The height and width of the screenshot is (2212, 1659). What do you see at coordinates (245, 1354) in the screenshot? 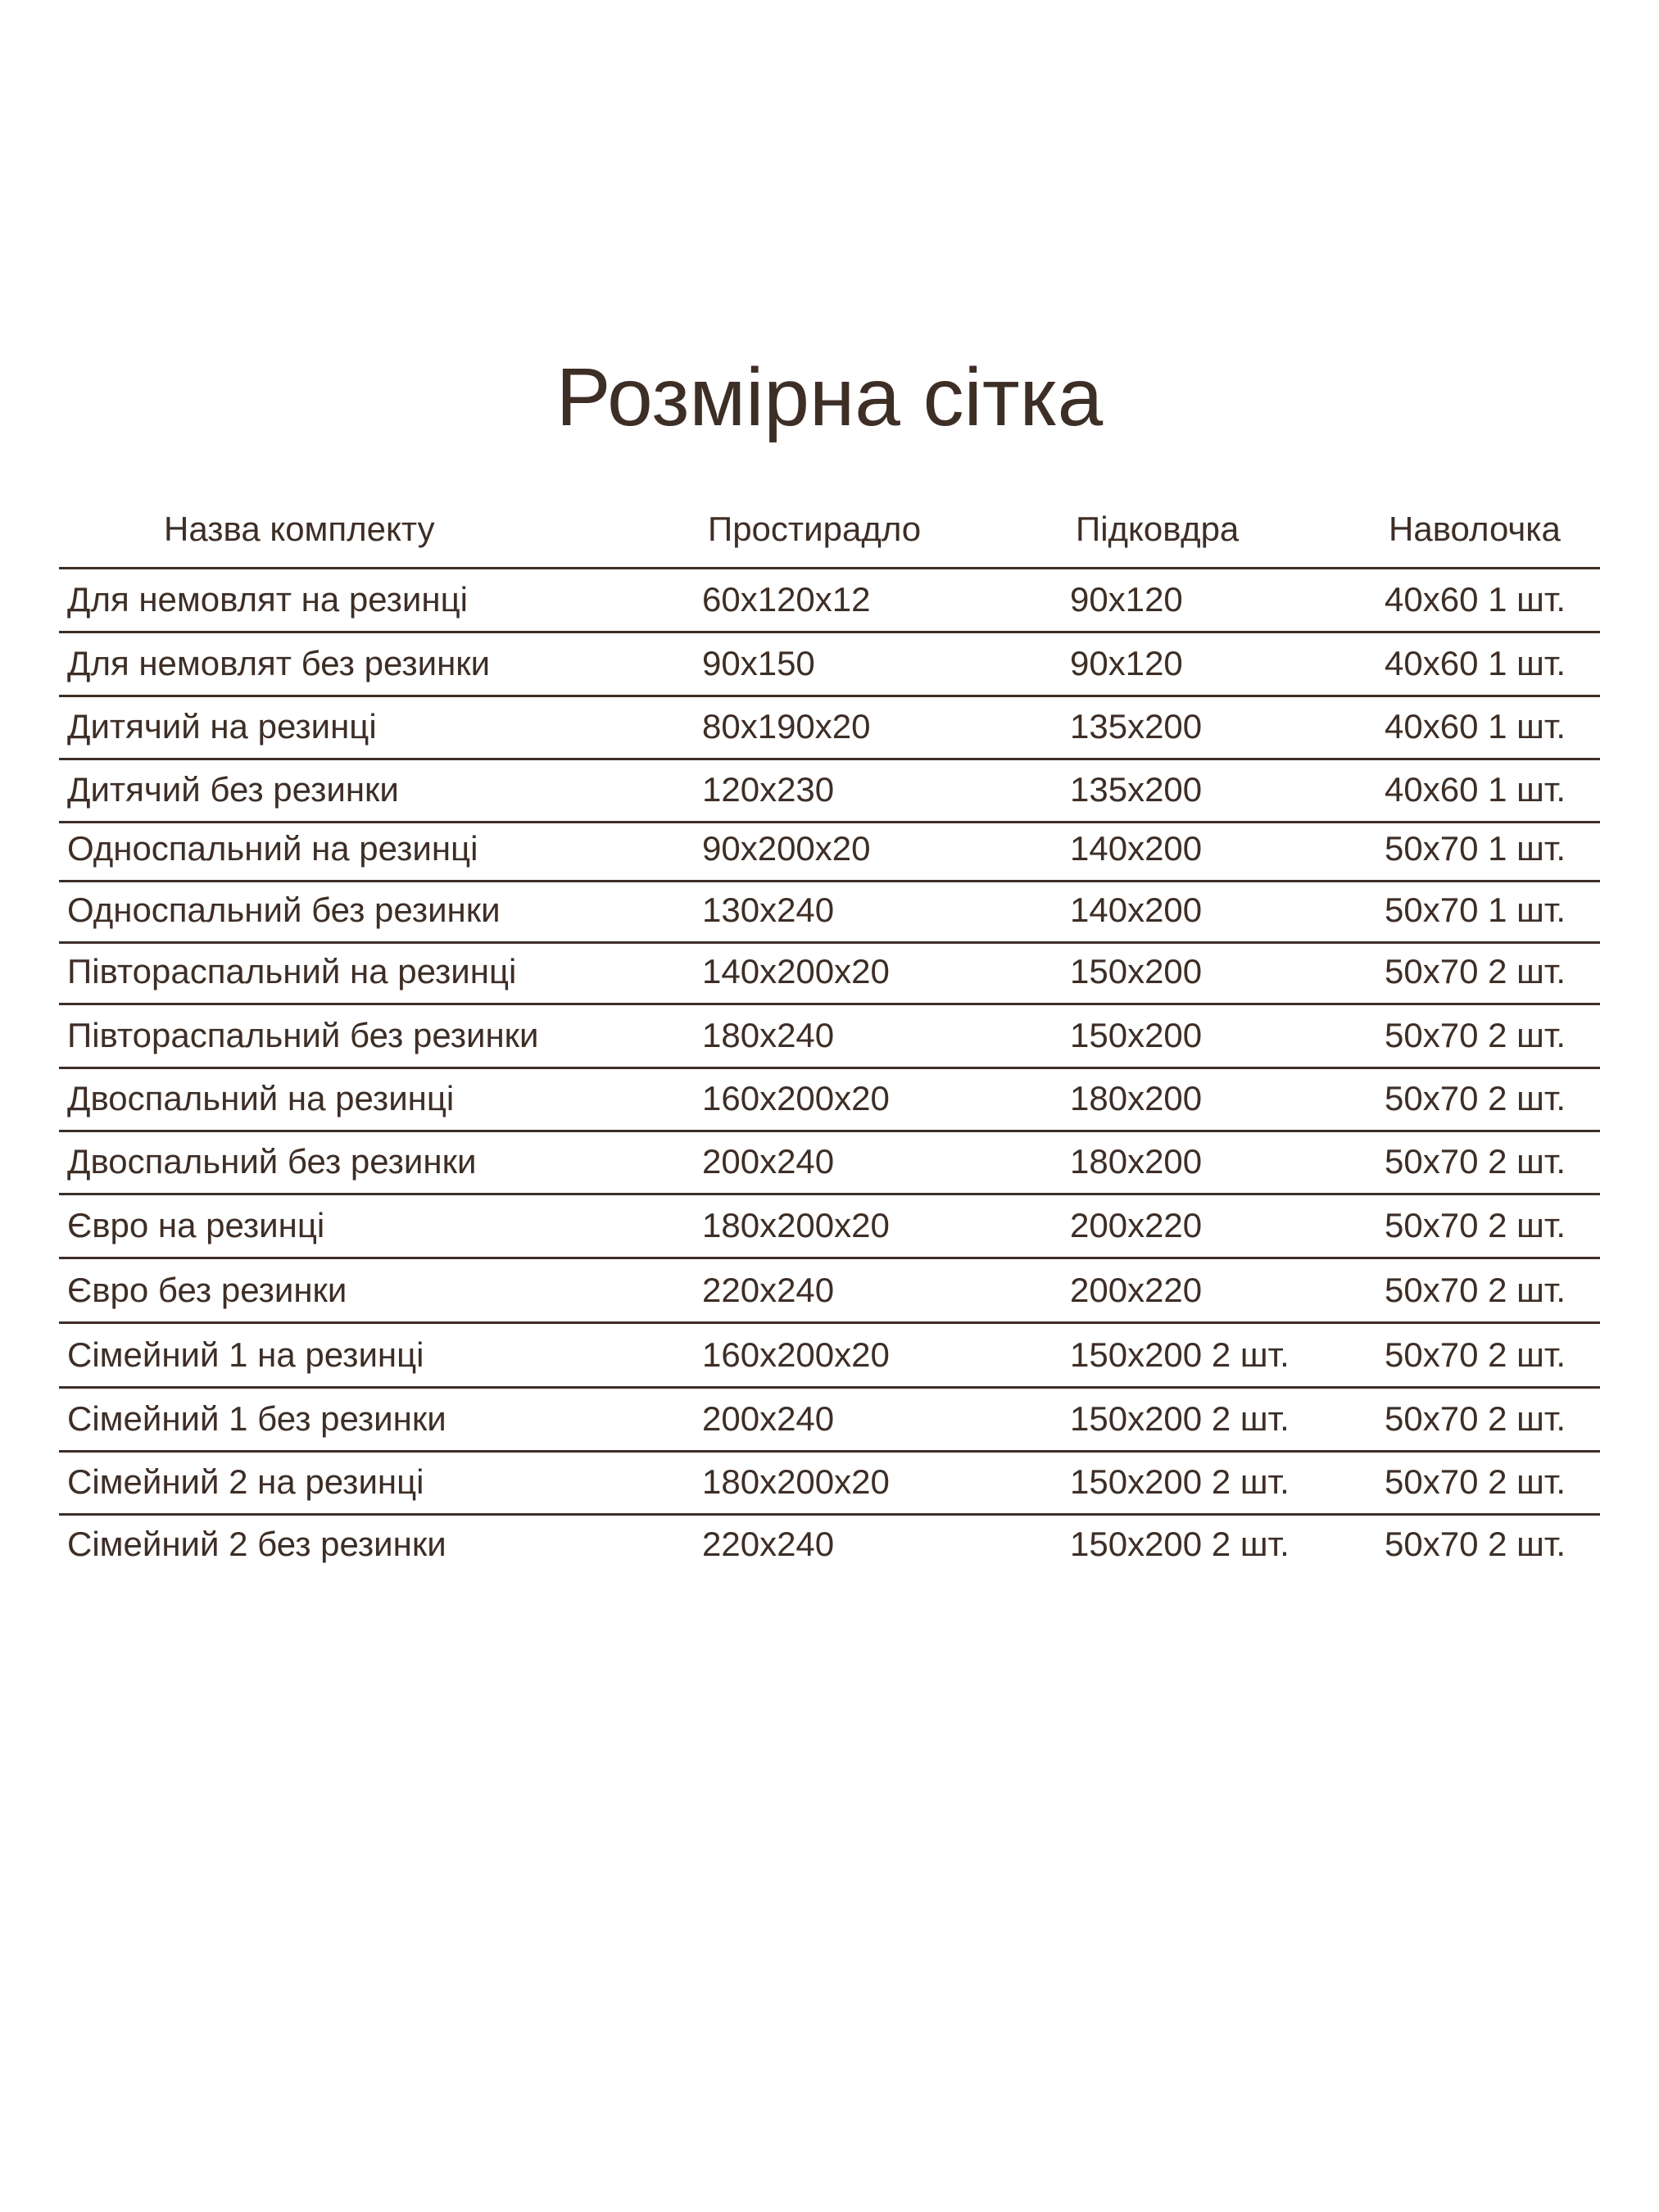
I see `cell-set-name: Сімейний 1 на резинці` at bounding box center [245, 1354].